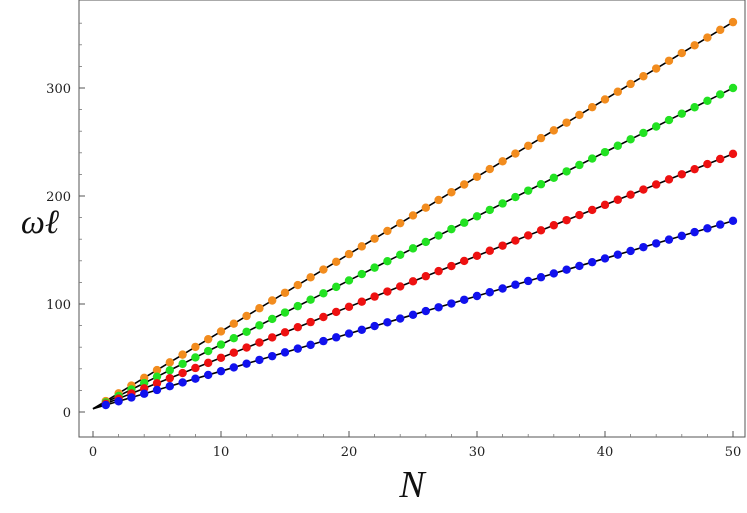 Image resolution: width=747 pixels, height=513 pixels. What do you see at coordinates (477, 452) in the screenshot?
I see `x-tick-label: 30` at bounding box center [477, 452].